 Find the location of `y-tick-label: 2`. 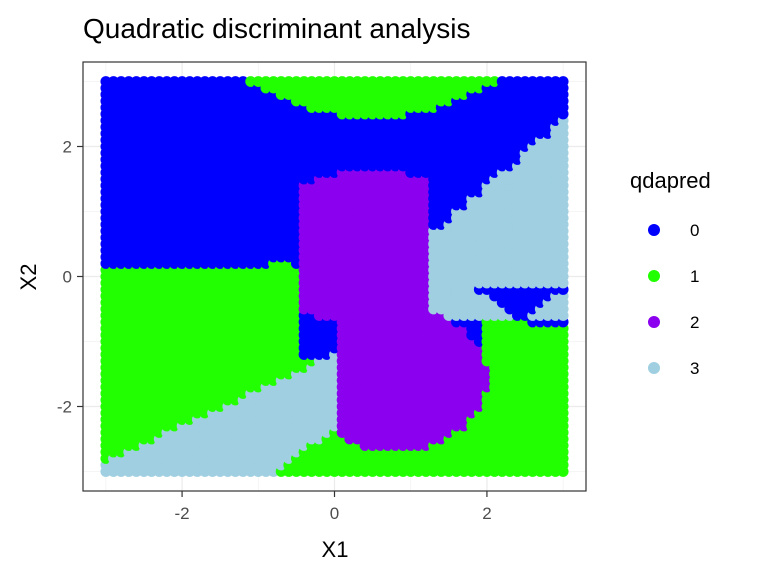

y-tick-label: 2 is located at coordinates (67, 147).